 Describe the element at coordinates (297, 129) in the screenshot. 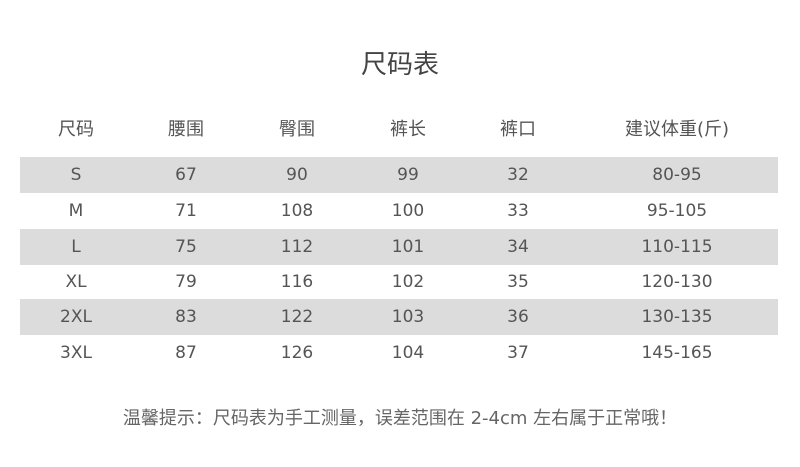

I see `column-header: 臀围` at that location.